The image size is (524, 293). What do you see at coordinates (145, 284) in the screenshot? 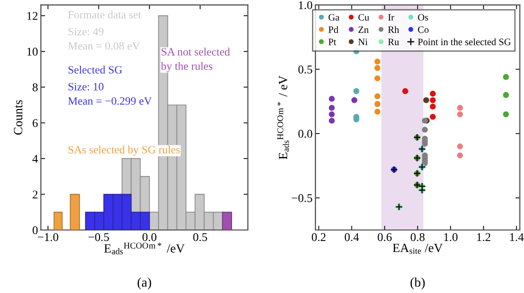
I see `text: (a)` at bounding box center [145, 284].